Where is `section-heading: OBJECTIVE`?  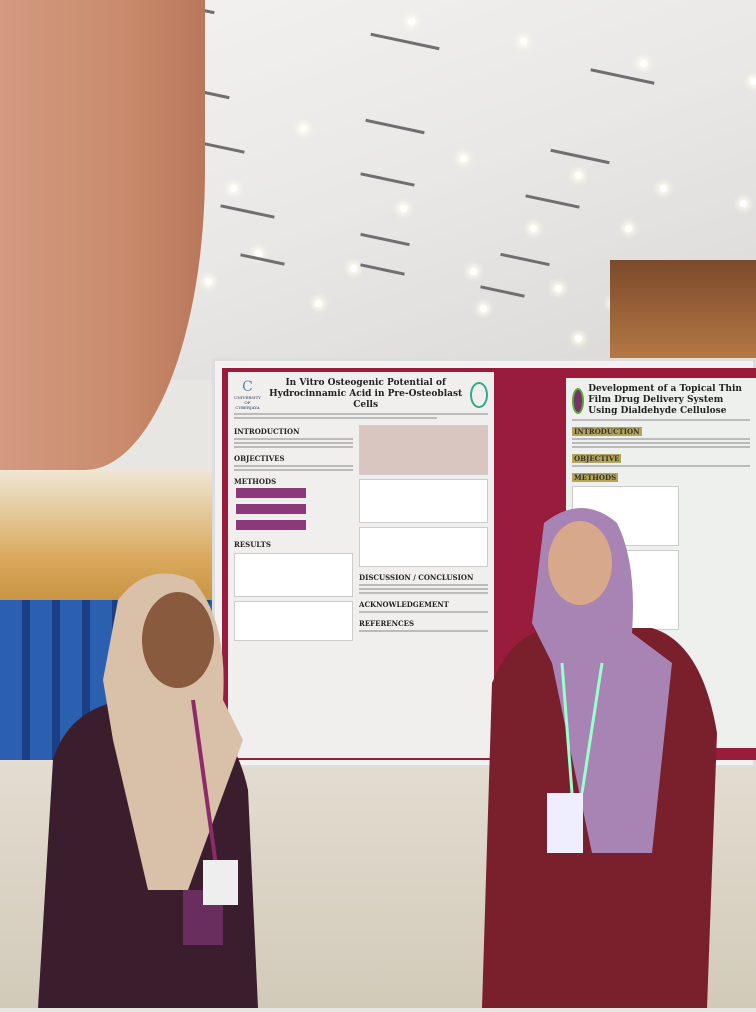
section-heading: OBJECTIVE is located at coordinates (597, 458).